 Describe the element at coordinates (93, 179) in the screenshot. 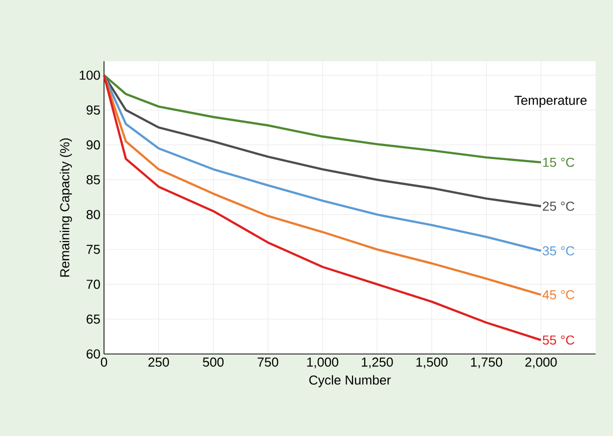

I see `y-tick-label: 85` at that location.